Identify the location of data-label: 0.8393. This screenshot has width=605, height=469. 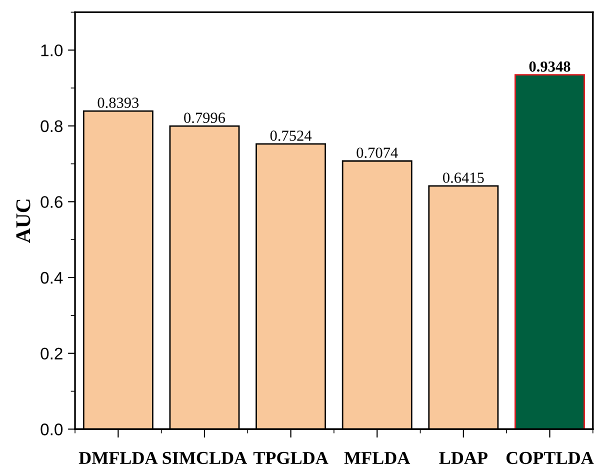
(118, 103).